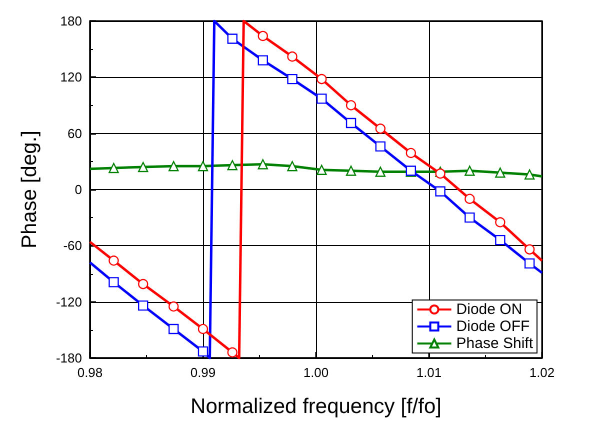 The width and height of the screenshot is (591, 431). I want to click on legend-label: Phase Shift, so click(495, 343).